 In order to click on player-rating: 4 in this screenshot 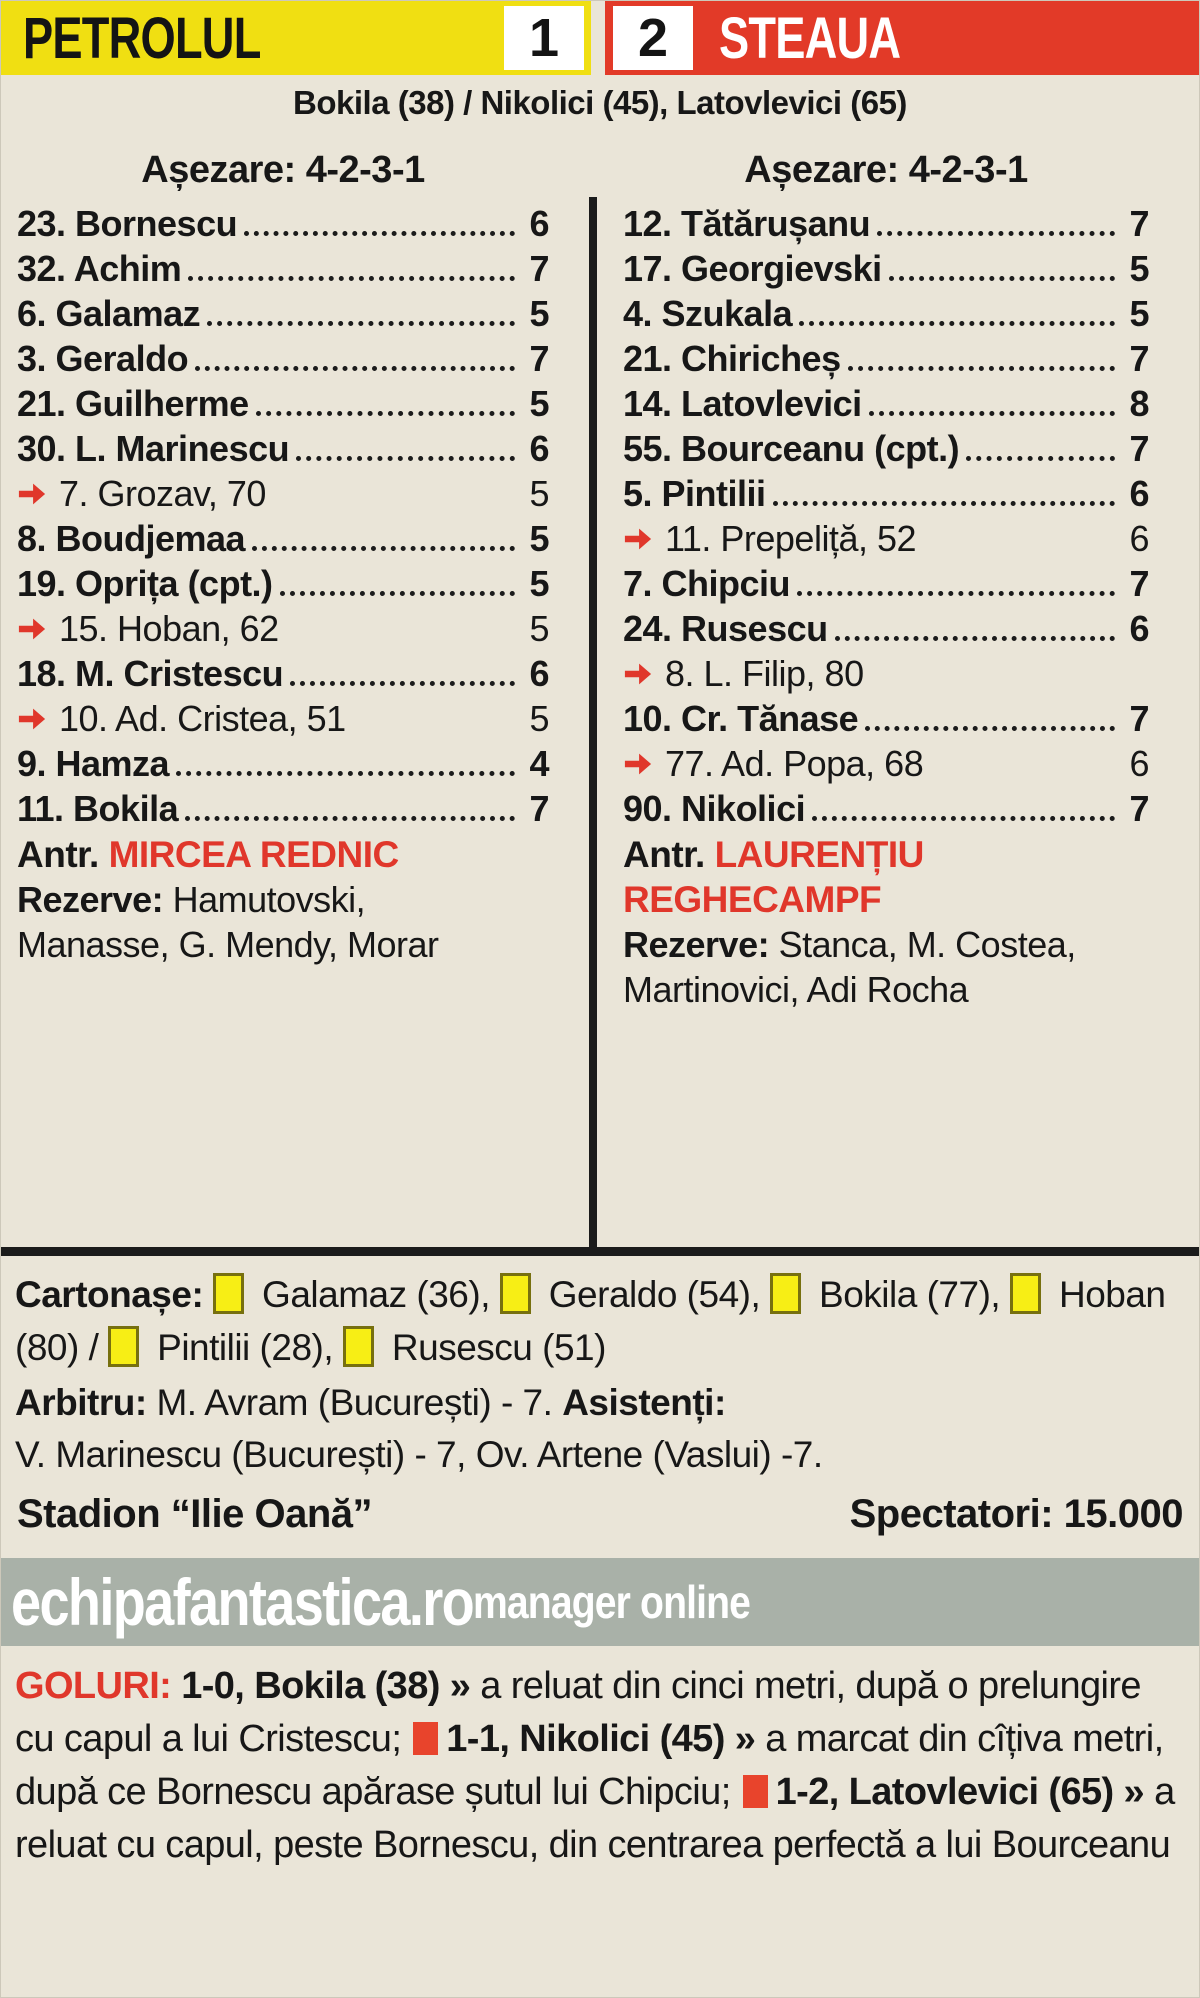, I will do `click(539, 763)`.